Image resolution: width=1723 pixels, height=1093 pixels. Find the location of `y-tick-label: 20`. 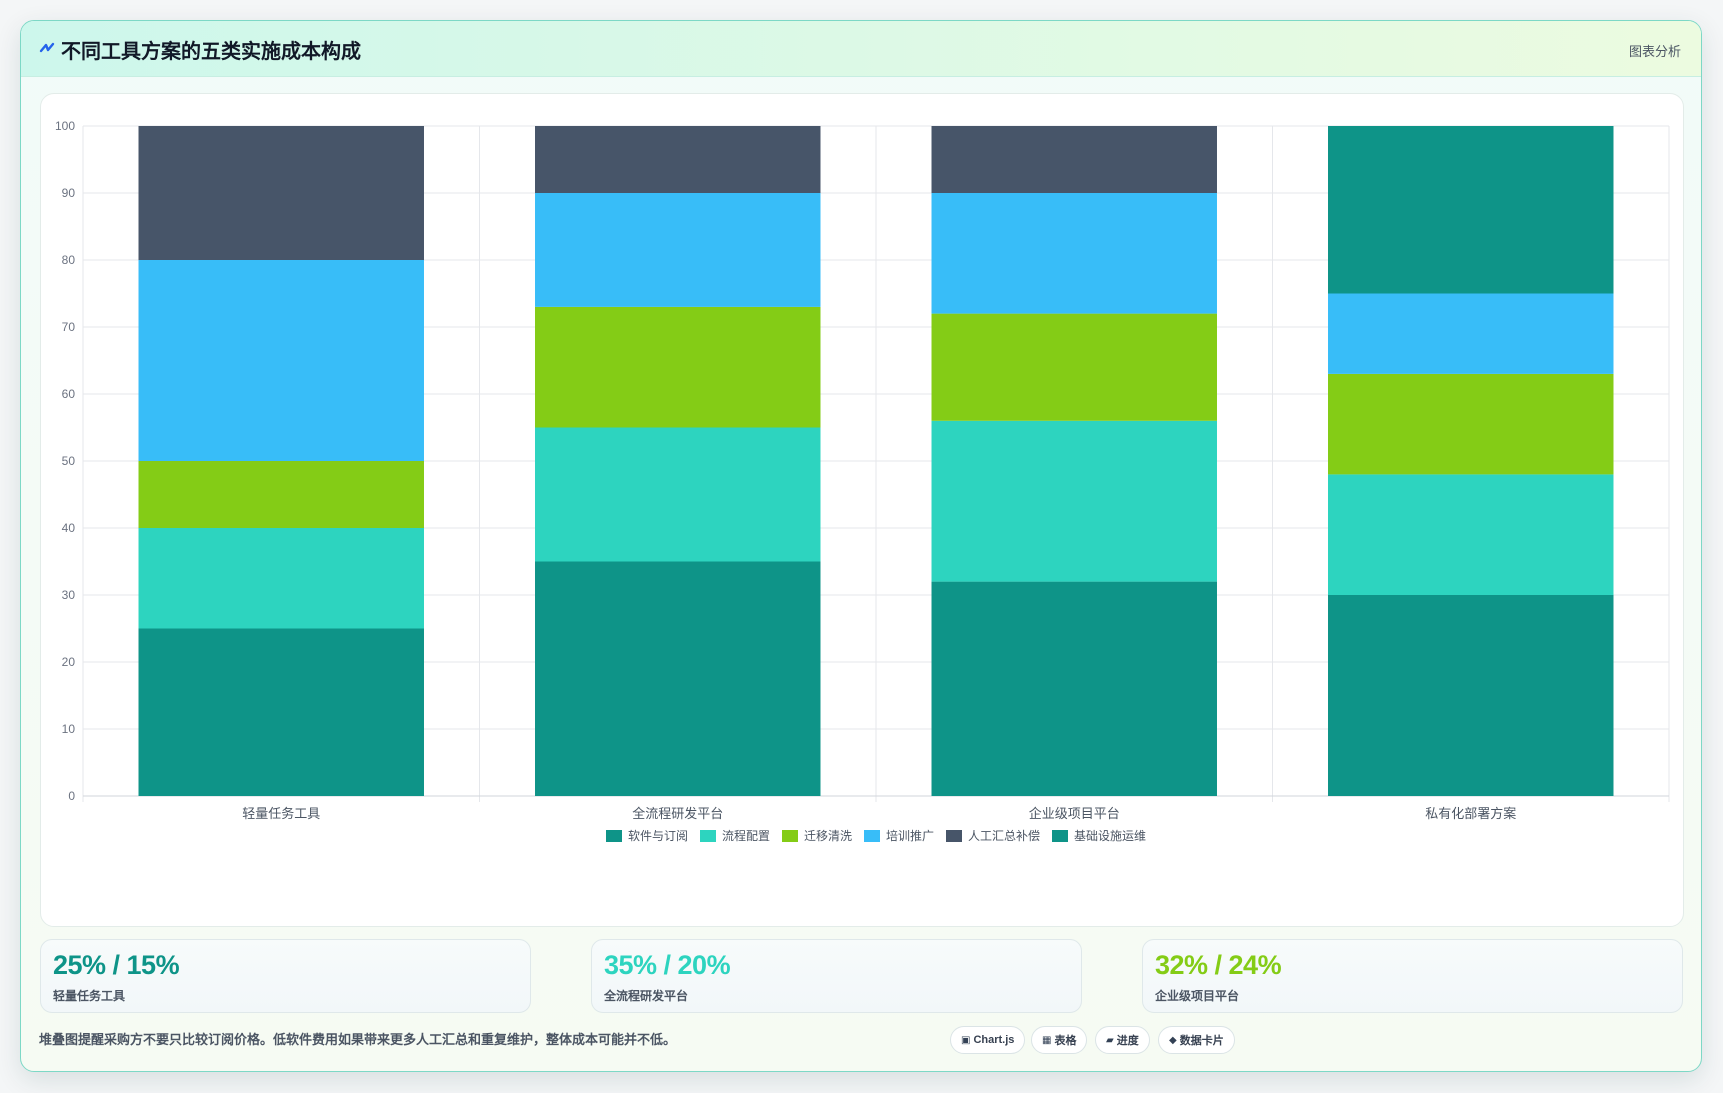

y-tick-label: 20 is located at coordinates (69, 662).